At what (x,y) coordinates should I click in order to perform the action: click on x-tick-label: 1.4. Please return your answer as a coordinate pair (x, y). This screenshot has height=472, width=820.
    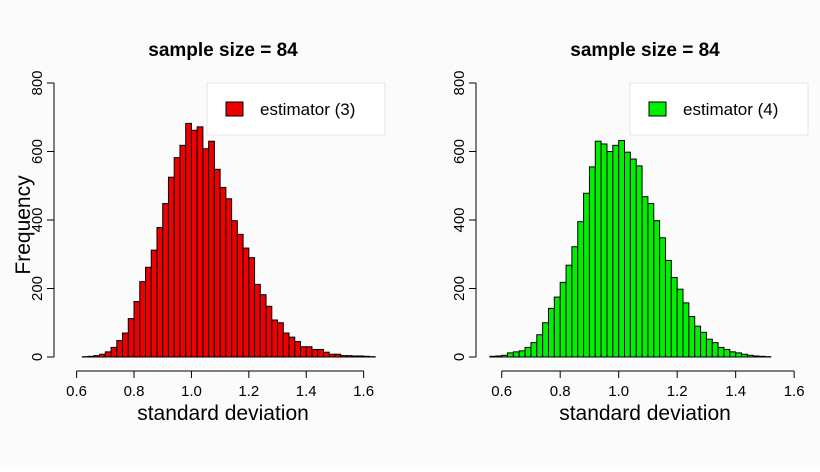
    Looking at the image, I should click on (735, 391).